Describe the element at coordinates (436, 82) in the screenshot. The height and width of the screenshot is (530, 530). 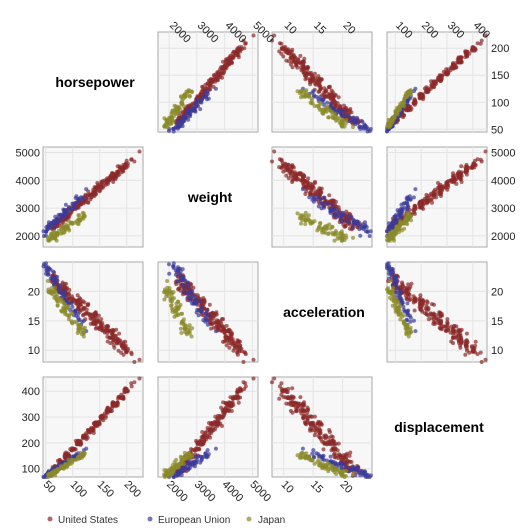
I see `cell-horsepower-vs-displacement` at that location.